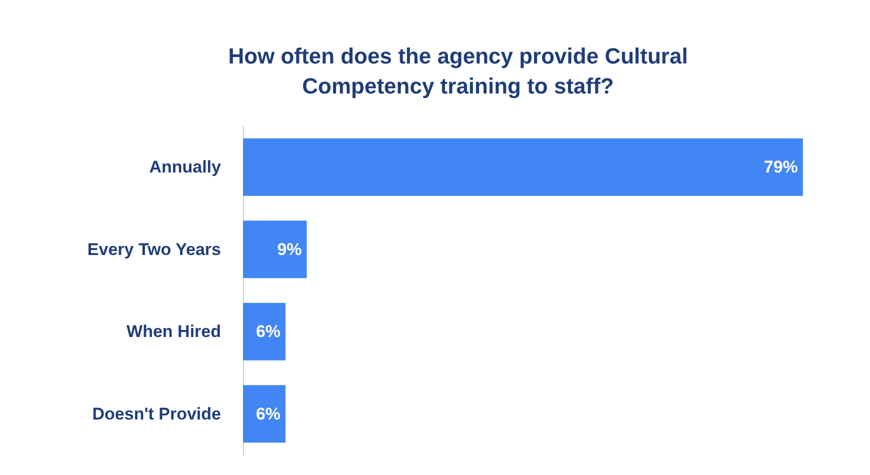  What do you see at coordinates (289, 249) in the screenshot?
I see `data-label: 9%` at bounding box center [289, 249].